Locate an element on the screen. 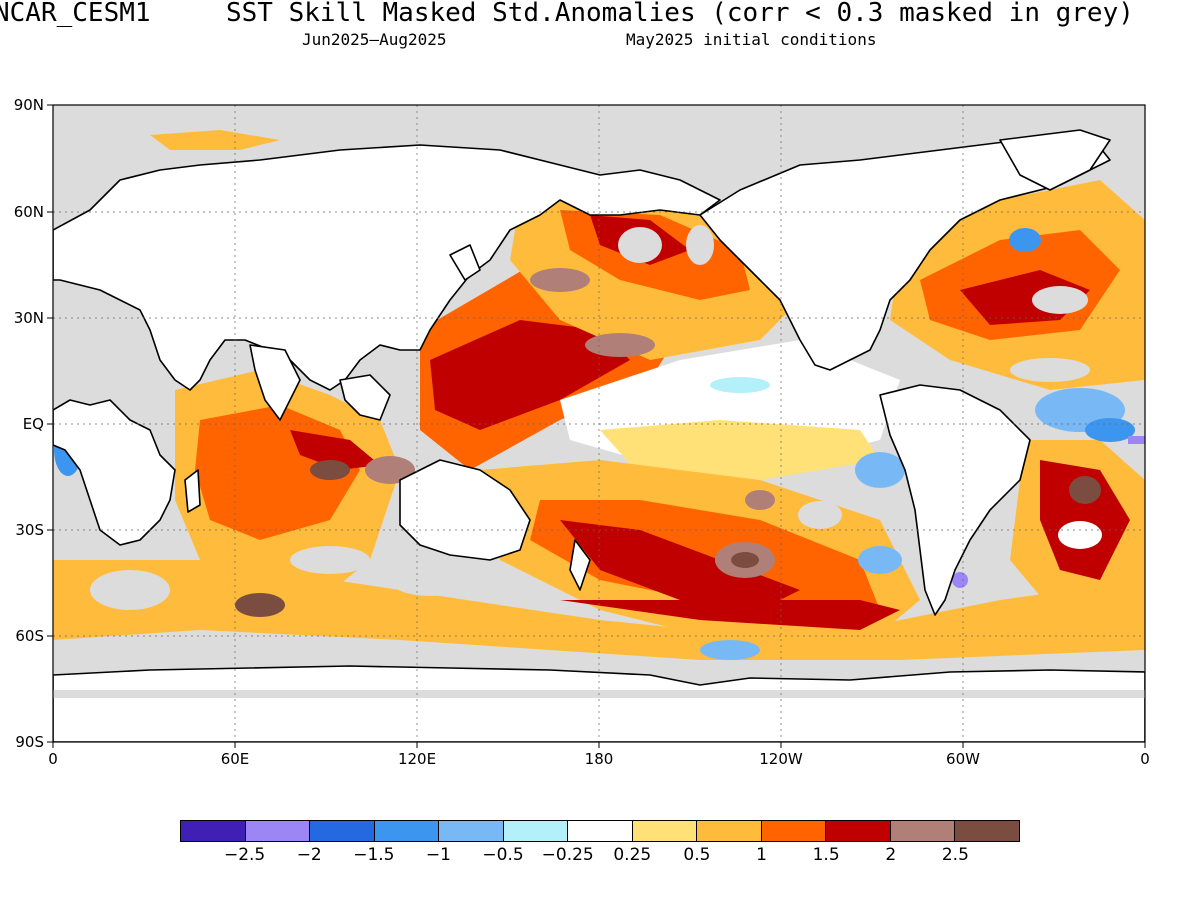  colorbar-tick-label: 0.25 is located at coordinates (632, 855).